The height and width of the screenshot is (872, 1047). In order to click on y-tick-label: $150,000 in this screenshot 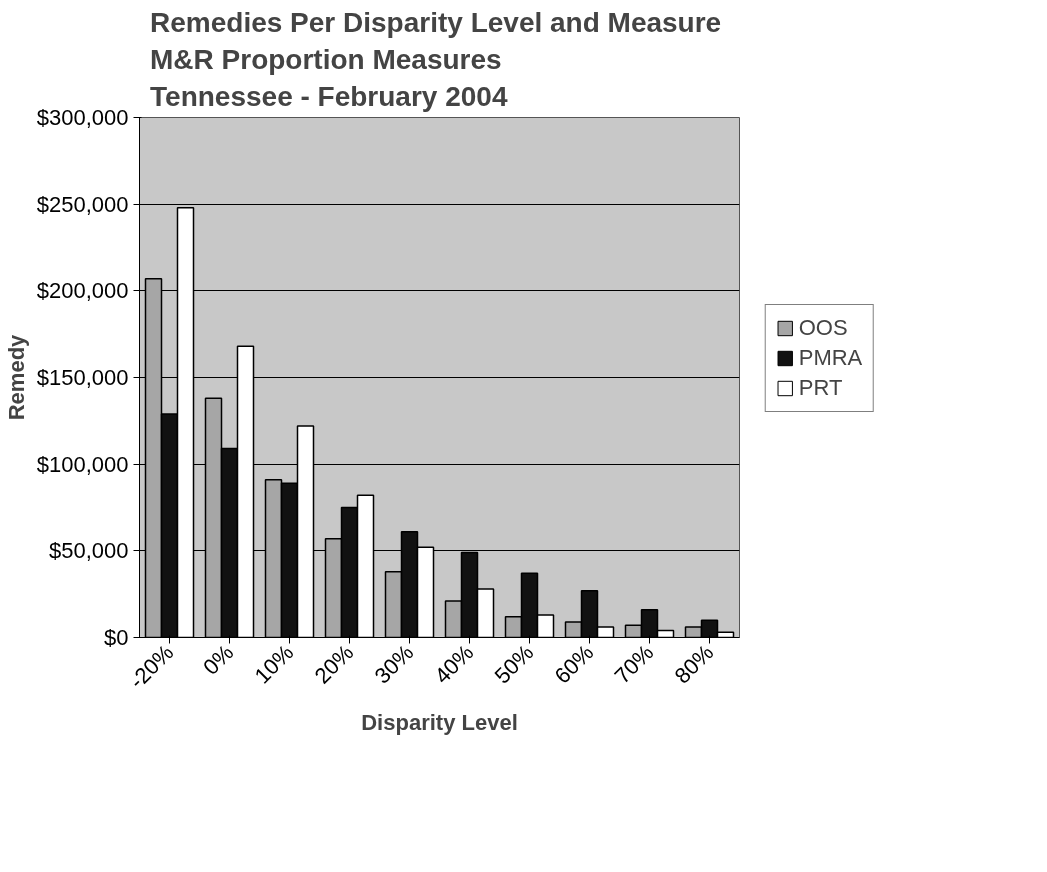, I will do `click(82, 377)`.